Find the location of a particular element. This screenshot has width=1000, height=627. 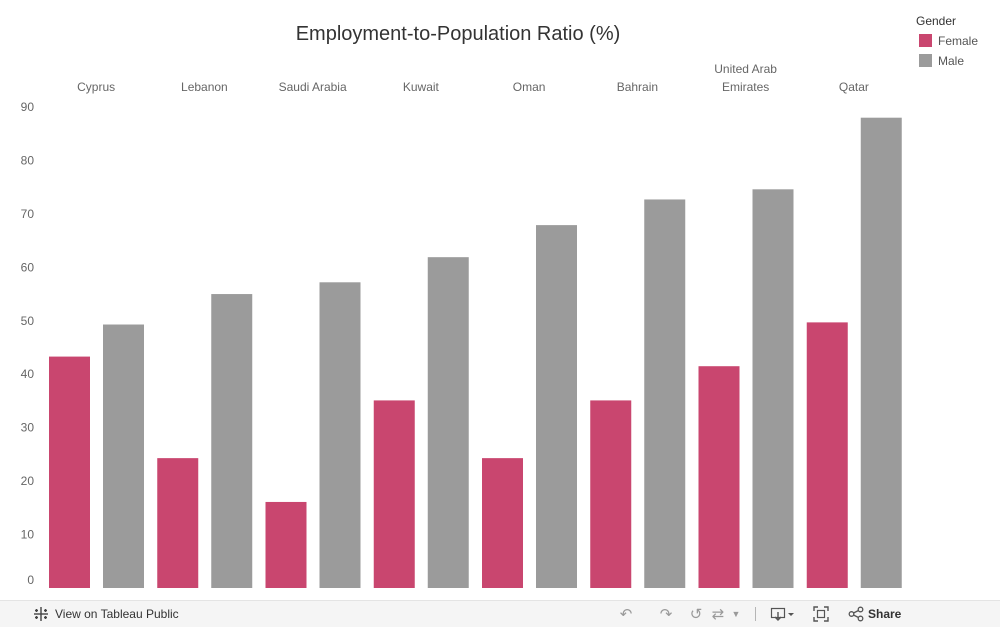

bar-female-saudi-arabia is located at coordinates (286, 544).